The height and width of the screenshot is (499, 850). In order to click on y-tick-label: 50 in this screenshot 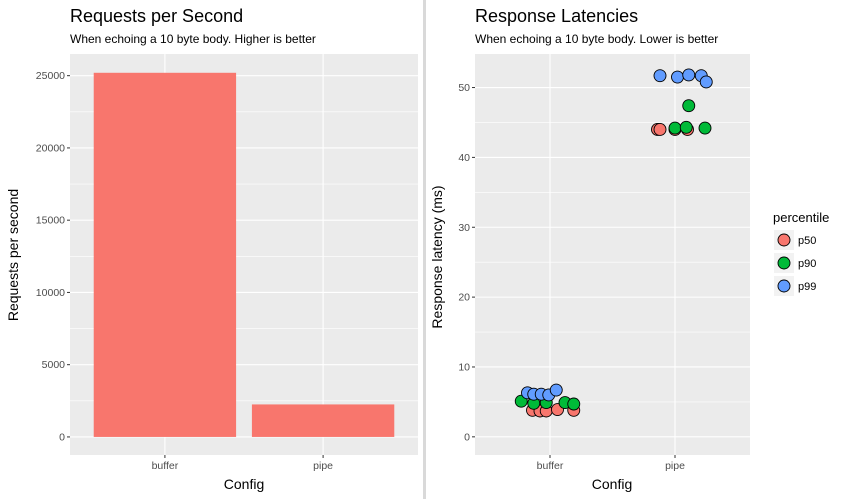, I will do `click(464, 88)`.